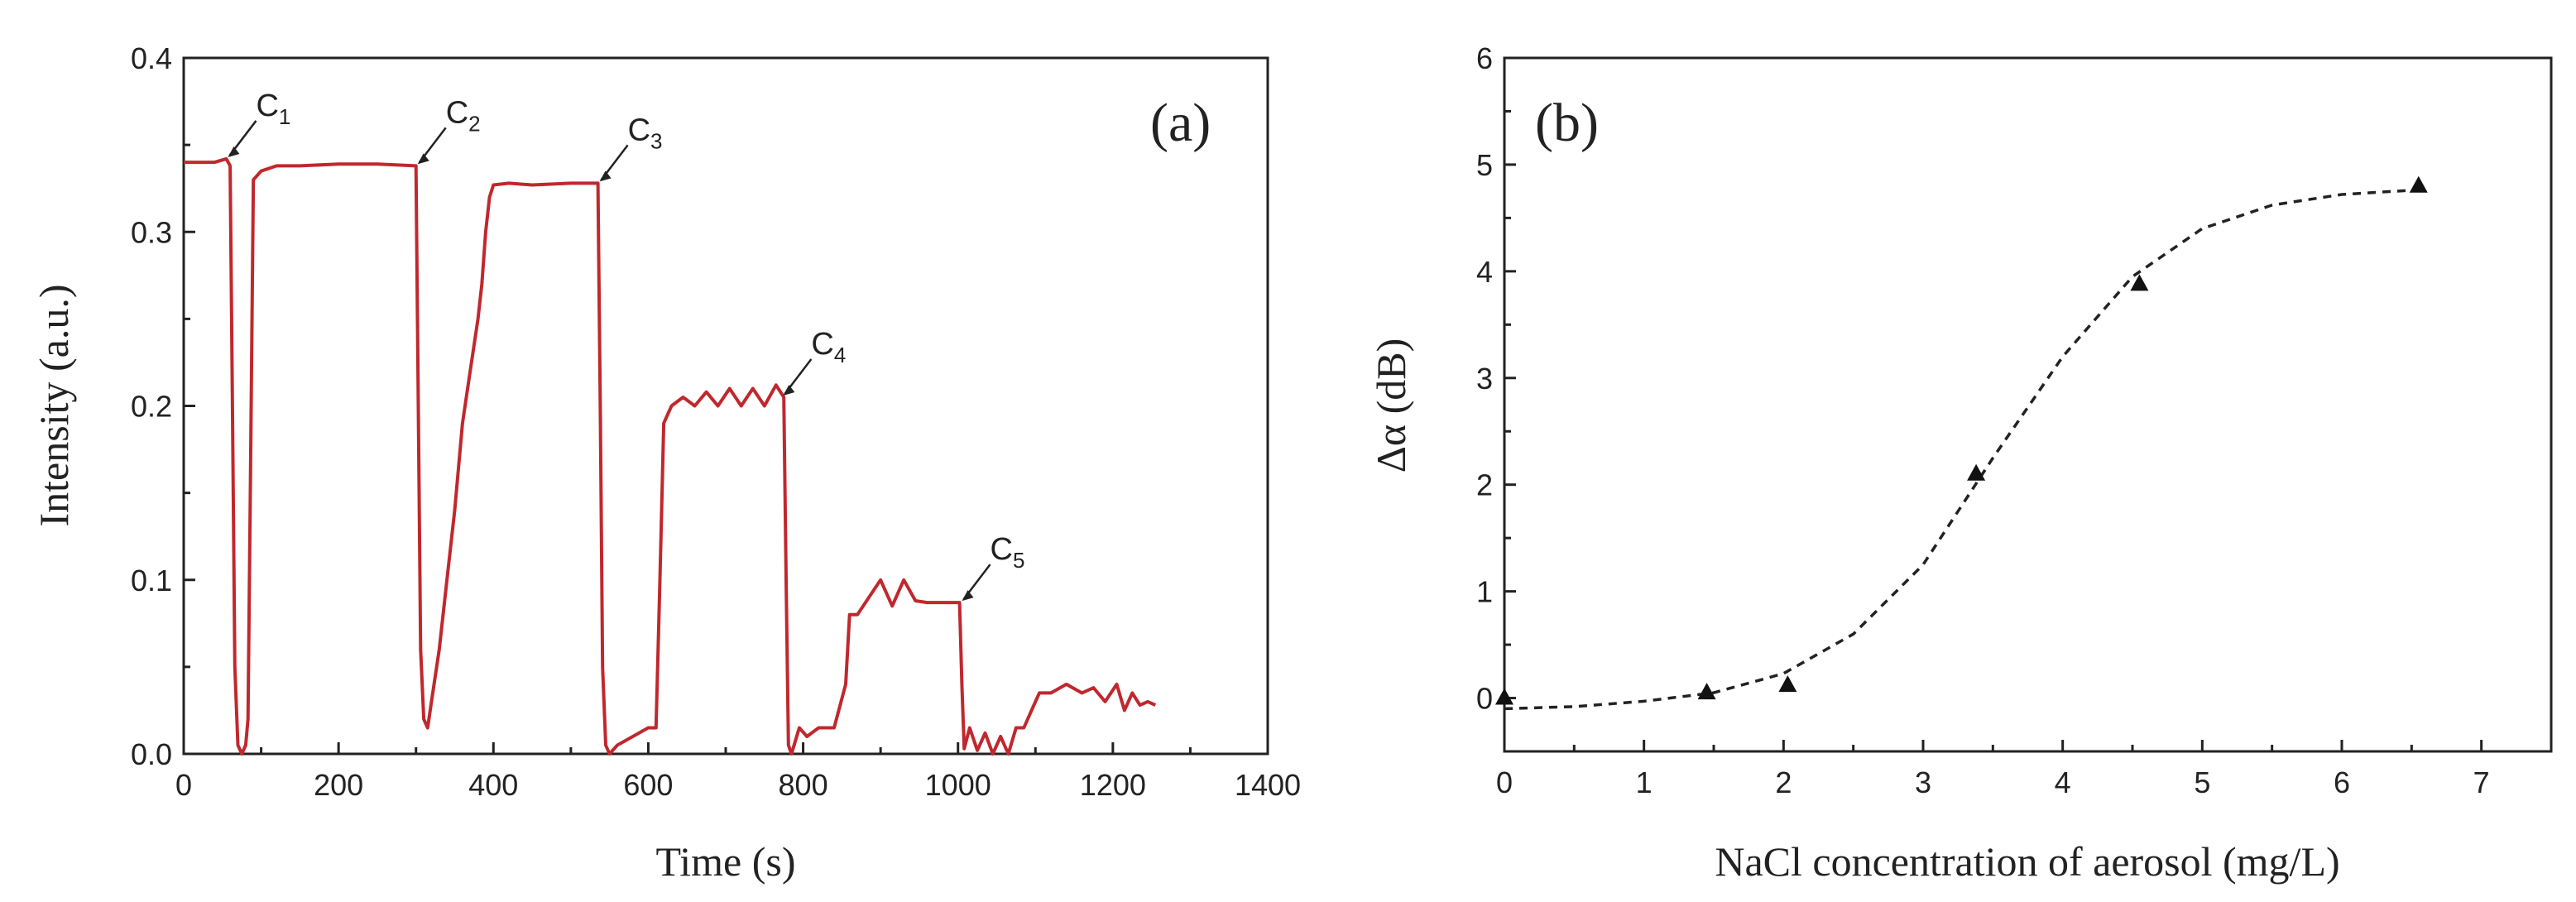  I want to click on annotation-c5: C5, so click(994, 567).